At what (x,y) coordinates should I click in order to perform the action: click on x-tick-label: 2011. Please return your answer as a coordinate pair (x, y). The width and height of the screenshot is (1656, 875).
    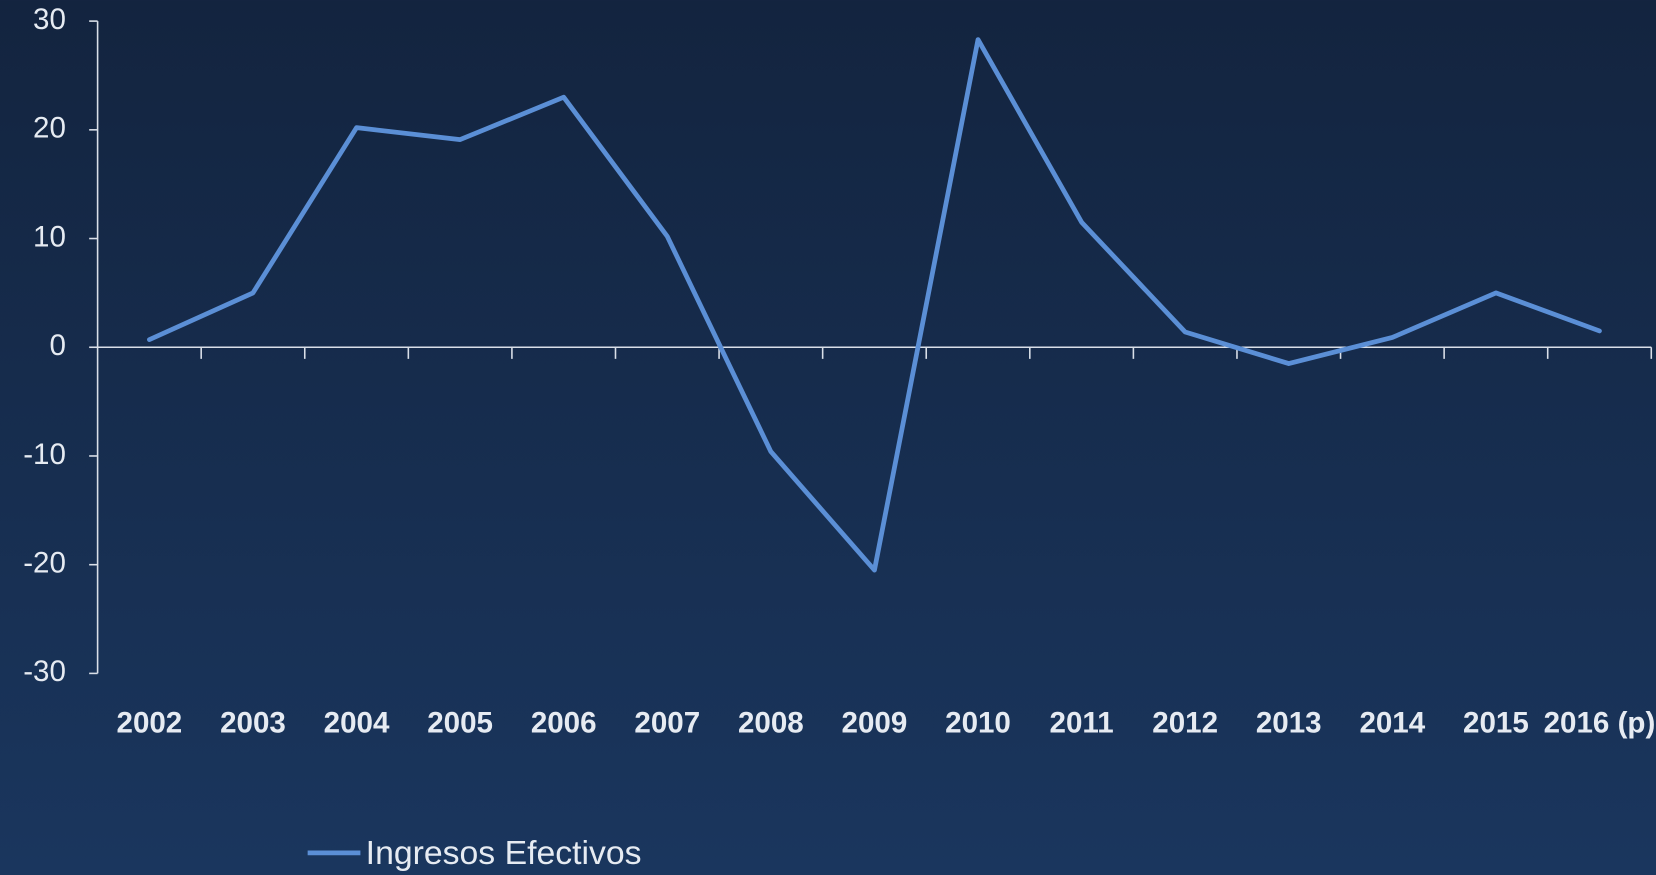
    Looking at the image, I should click on (1081, 722).